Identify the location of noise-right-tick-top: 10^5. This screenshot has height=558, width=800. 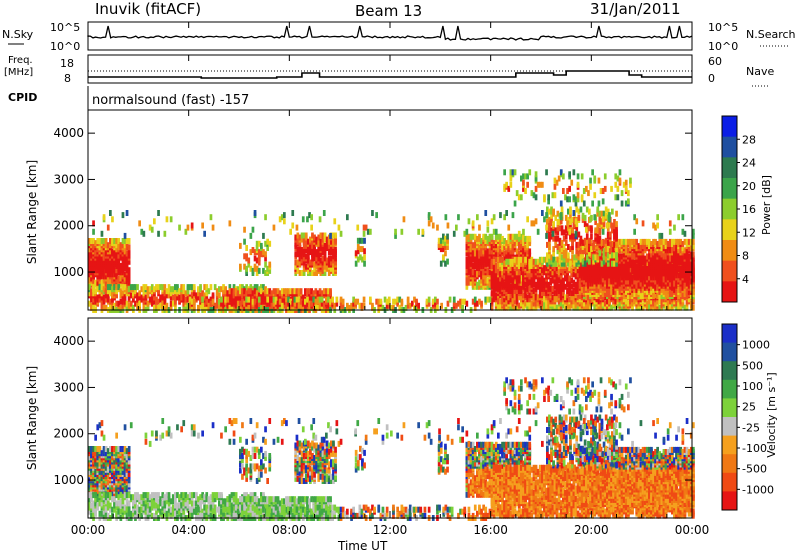
(723, 27).